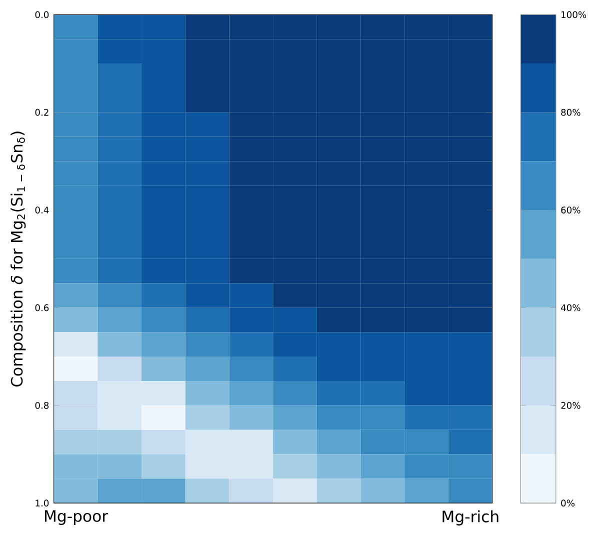 The image size is (591, 535). I want to click on color-bar-label: 0%, so click(568, 502).